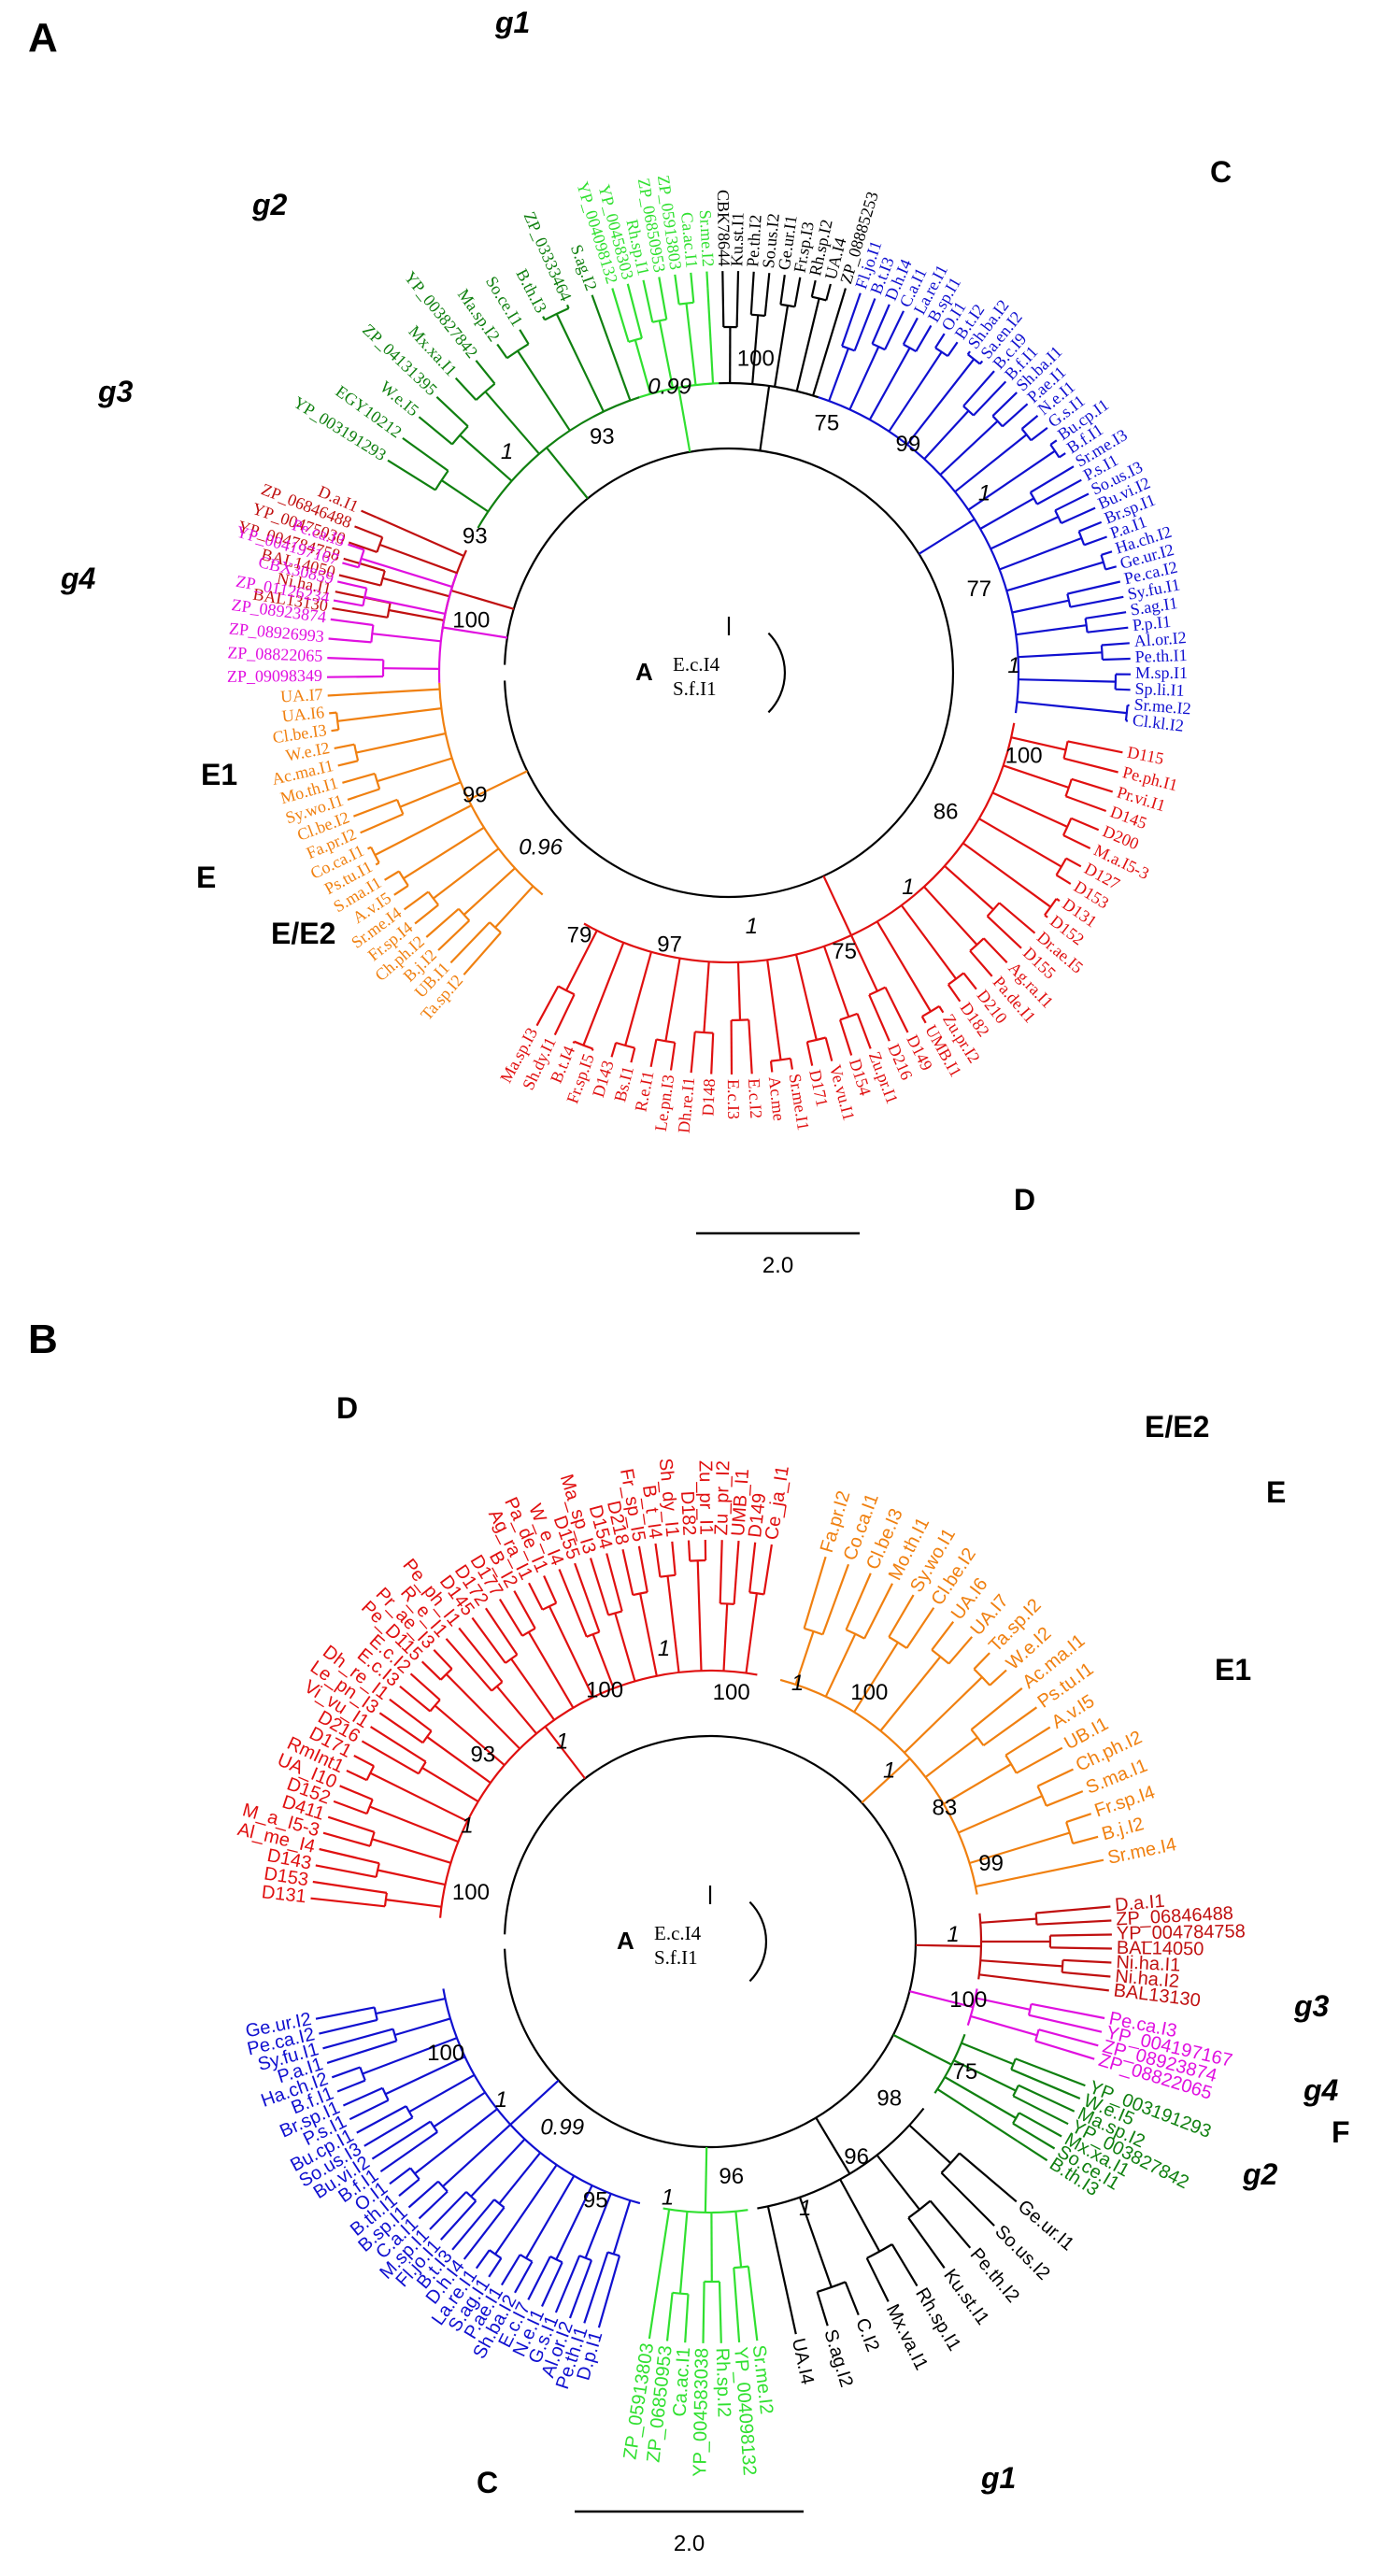 This screenshot has width=1382, height=2576. I want to click on leaf-label: Zu_pr_I2, so click(722, 1498).